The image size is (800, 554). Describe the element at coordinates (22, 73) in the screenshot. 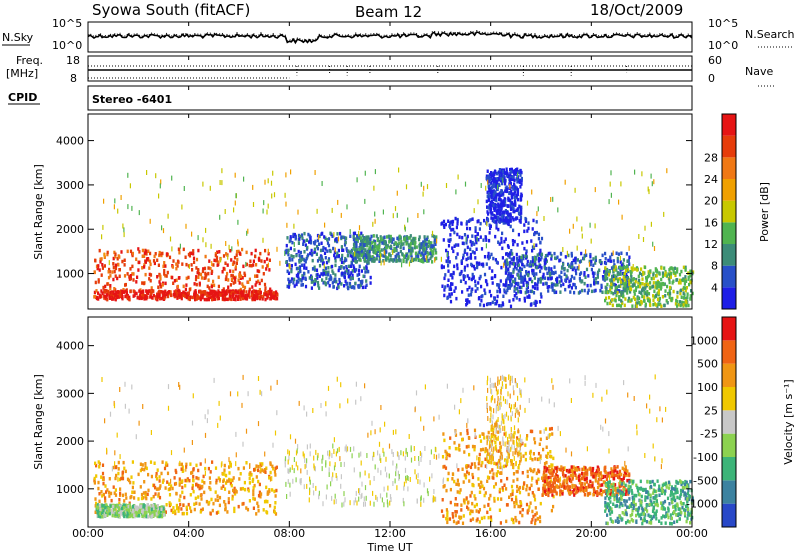

I see `freq-unit: [MHz]` at that location.